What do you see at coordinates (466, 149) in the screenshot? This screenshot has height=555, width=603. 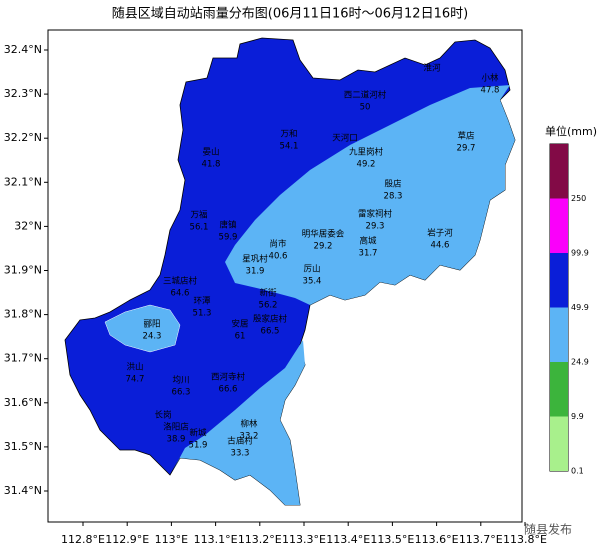 I see `station-value: 29.7` at bounding box center [466, 149].